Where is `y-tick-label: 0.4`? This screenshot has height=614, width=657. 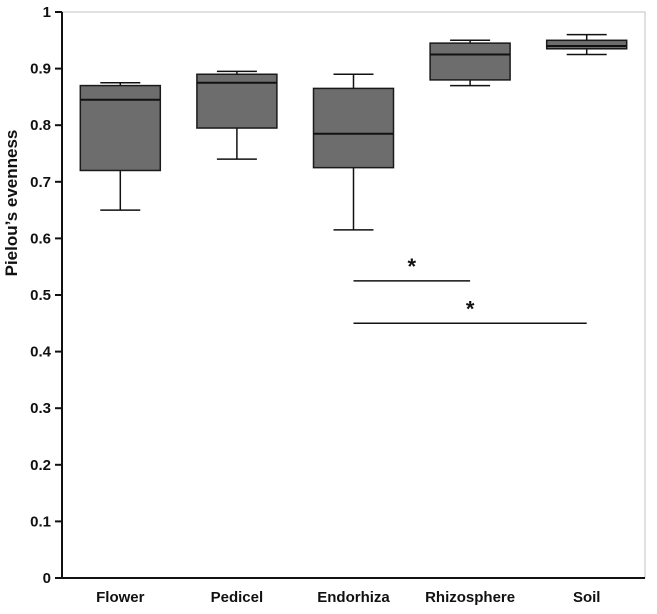
y-tick-label: 0.4 is located at coordinates (41, 352).